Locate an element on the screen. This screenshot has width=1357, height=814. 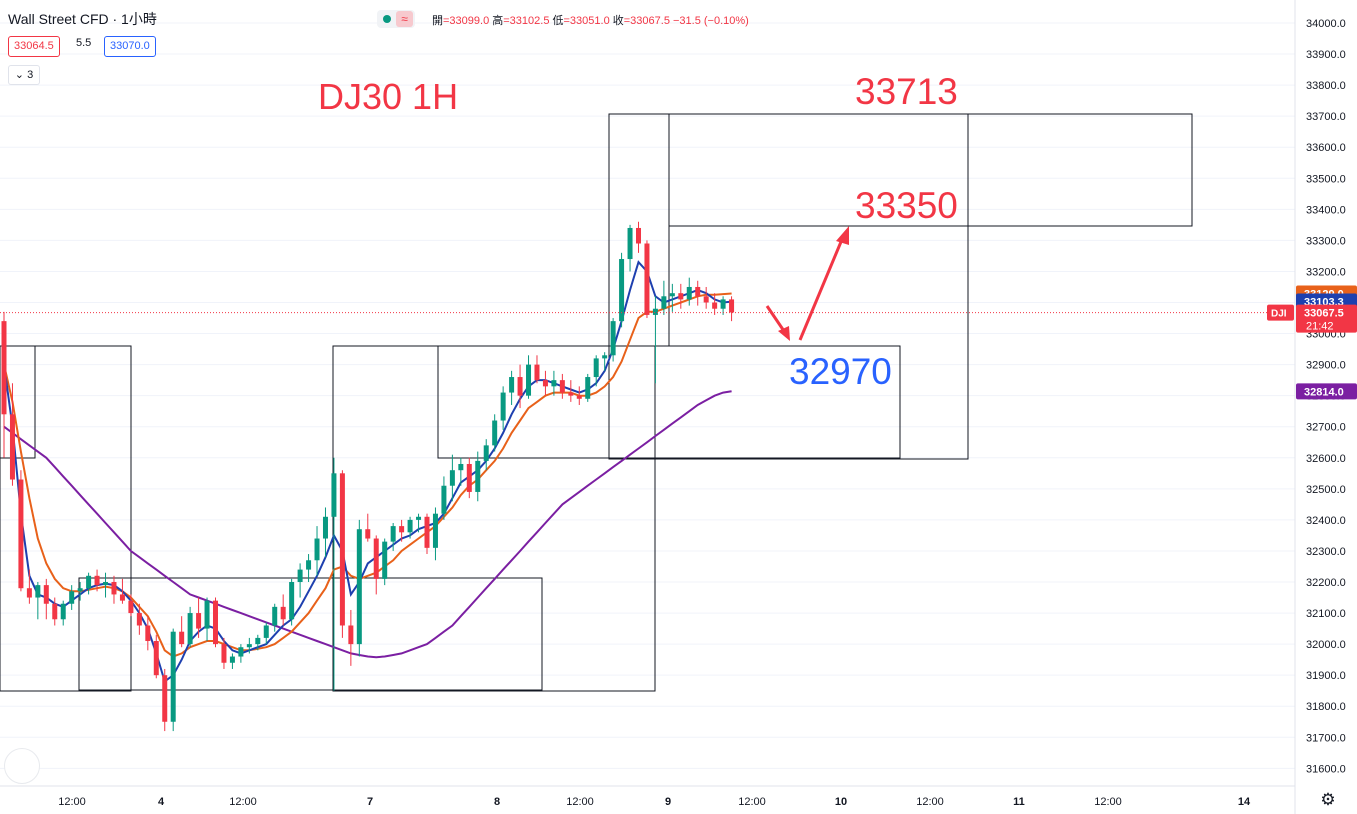
price-tick-label: 31800.0 is located at coordinates (1326, 707).